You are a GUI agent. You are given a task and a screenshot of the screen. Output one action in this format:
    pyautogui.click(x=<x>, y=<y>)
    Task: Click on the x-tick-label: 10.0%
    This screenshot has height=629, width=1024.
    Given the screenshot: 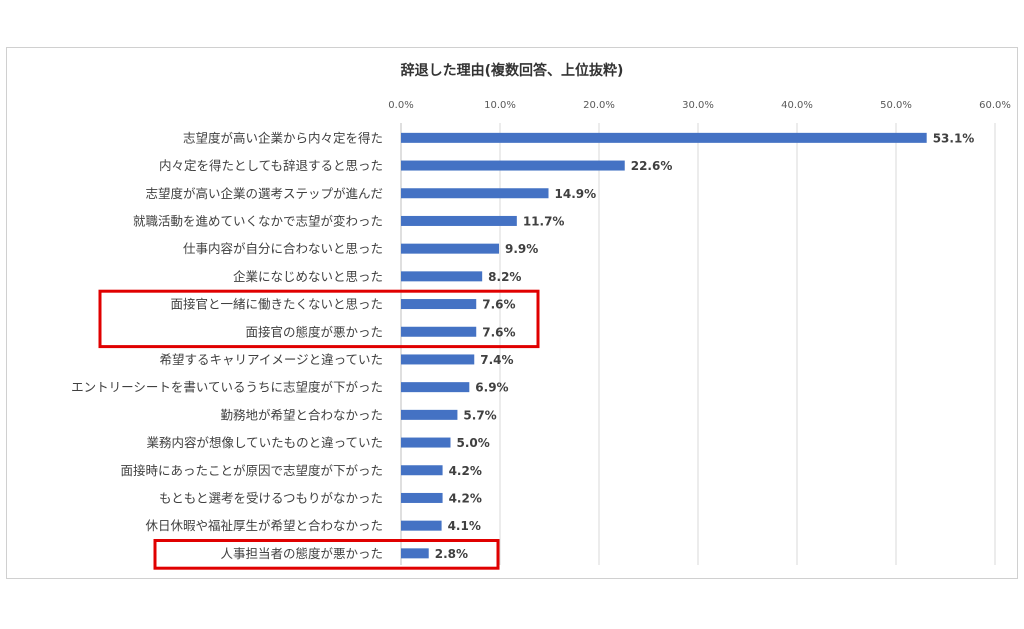 What is the action you would take?
    pyautogui.click(x=500, y=105)
    